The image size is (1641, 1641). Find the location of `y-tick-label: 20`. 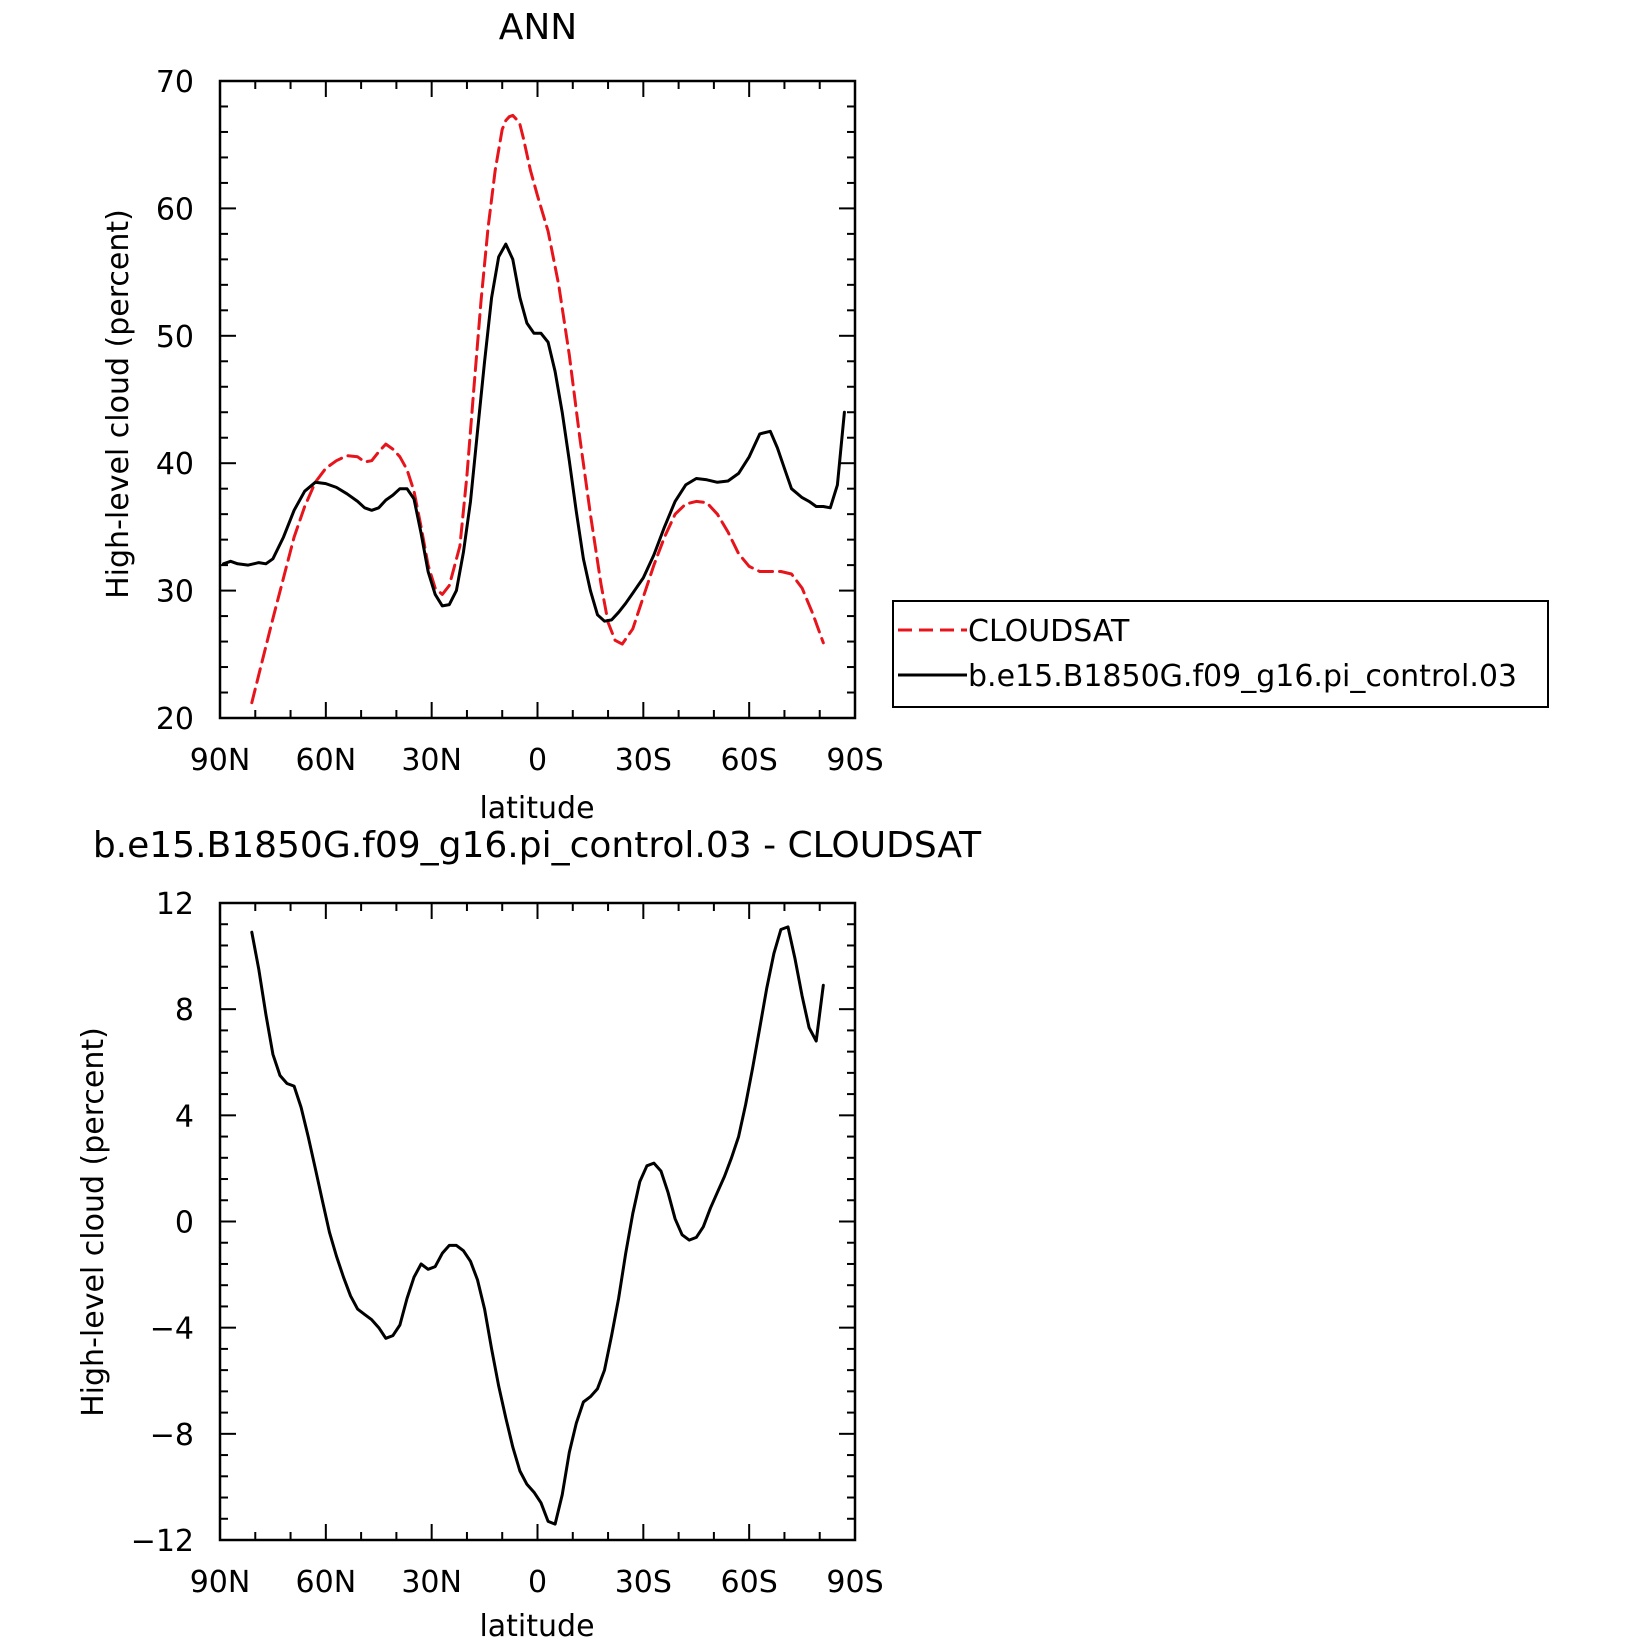

y-tick-label: 20 is located at coordinates (175, 719).